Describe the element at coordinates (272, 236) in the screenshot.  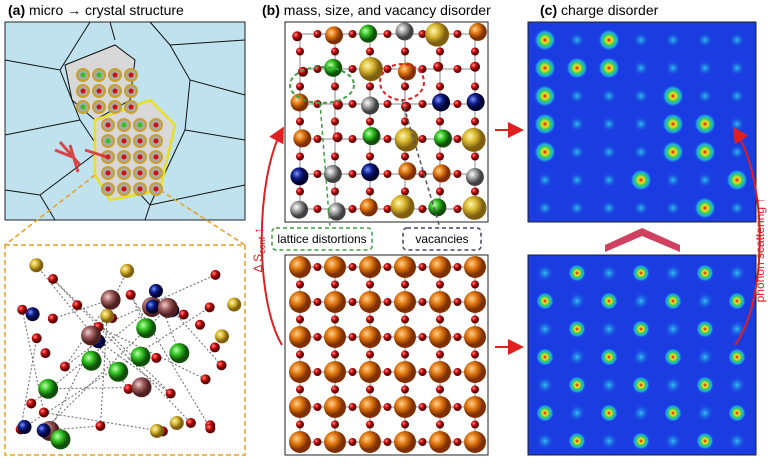
I see `entropy-arrow` at that location.